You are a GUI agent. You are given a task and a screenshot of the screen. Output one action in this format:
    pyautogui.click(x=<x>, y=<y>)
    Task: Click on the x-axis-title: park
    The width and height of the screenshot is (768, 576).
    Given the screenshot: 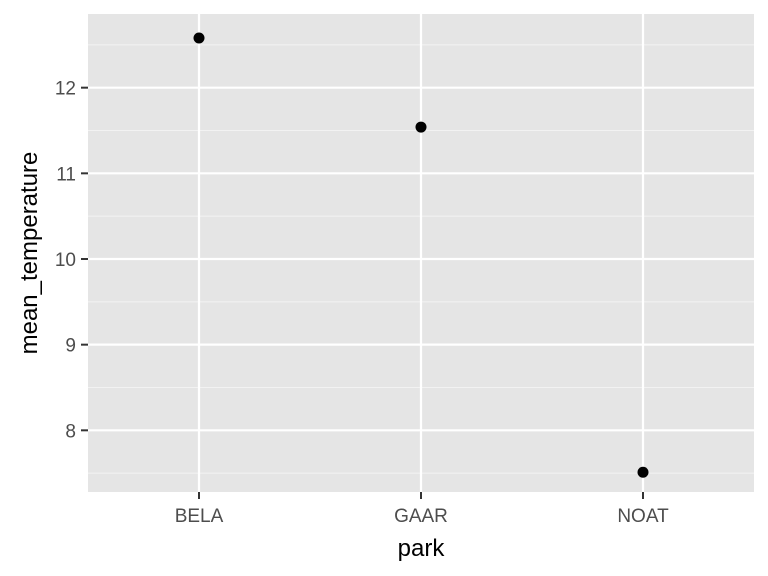 What is the action you would take?
    pyautogui.click(x=422, y=548)
    